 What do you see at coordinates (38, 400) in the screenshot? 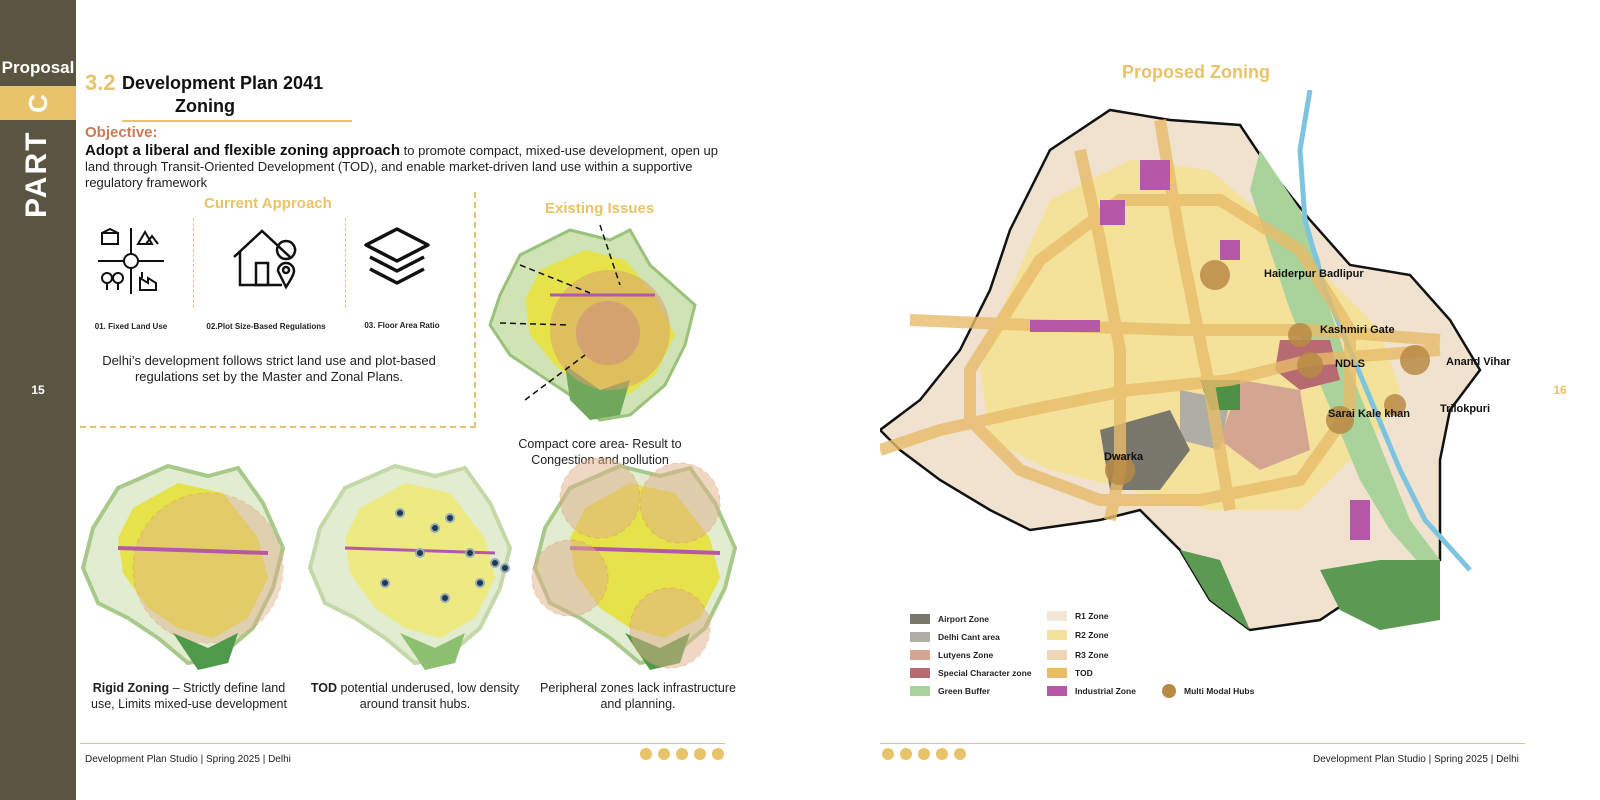
I see `part-sidebar: Proposal C PART 15` at bounding box center [38, 400].